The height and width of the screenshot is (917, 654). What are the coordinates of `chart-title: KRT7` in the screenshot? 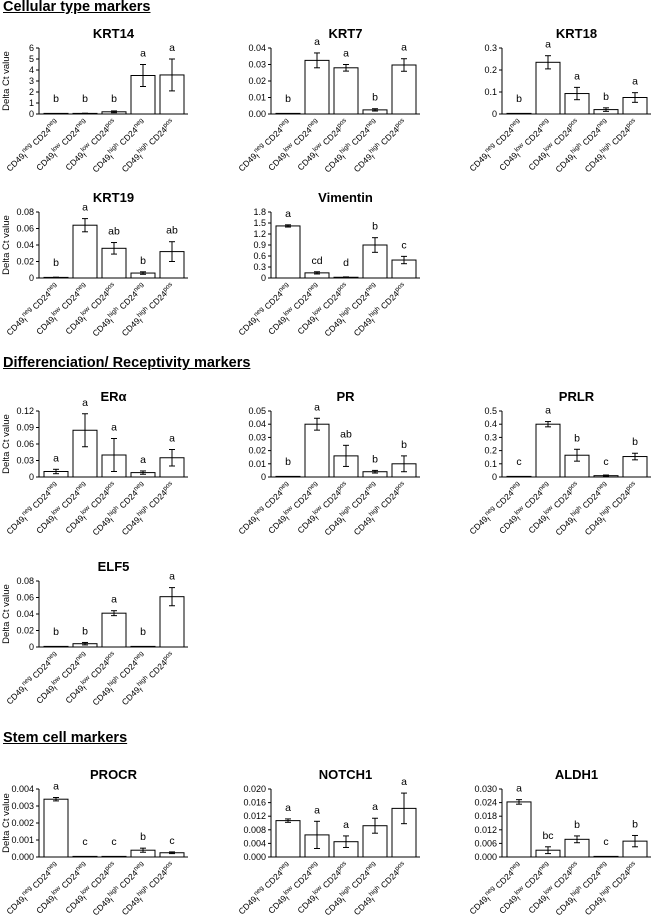 It's located at (346, 33).